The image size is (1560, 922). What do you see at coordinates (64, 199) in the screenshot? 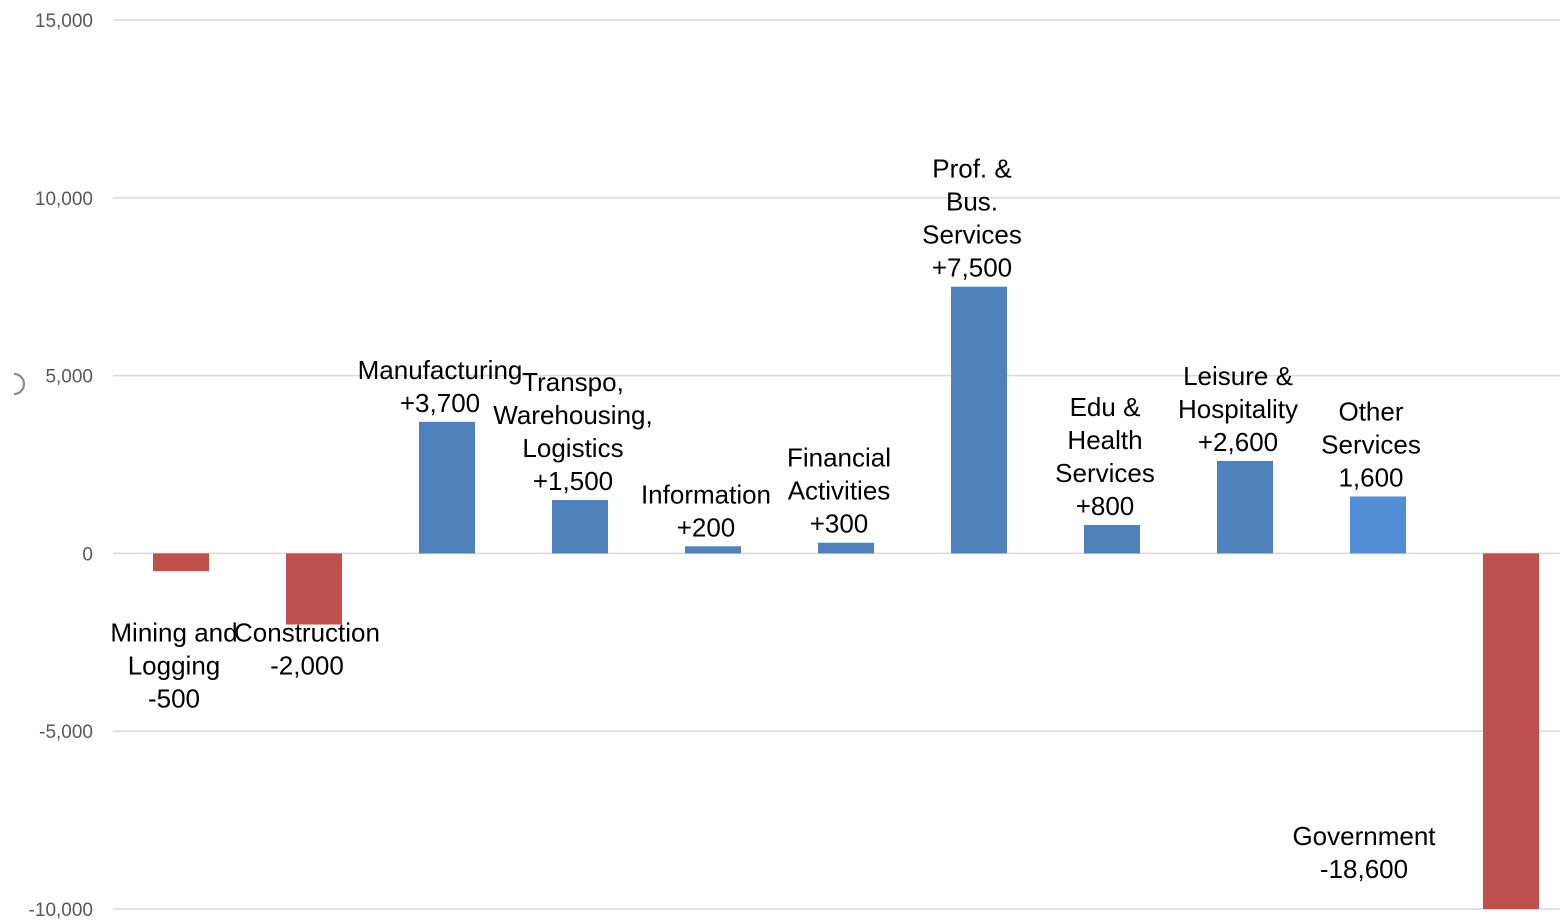
I see `y-tick-label: 10,000` at bounding box center [64, 199].